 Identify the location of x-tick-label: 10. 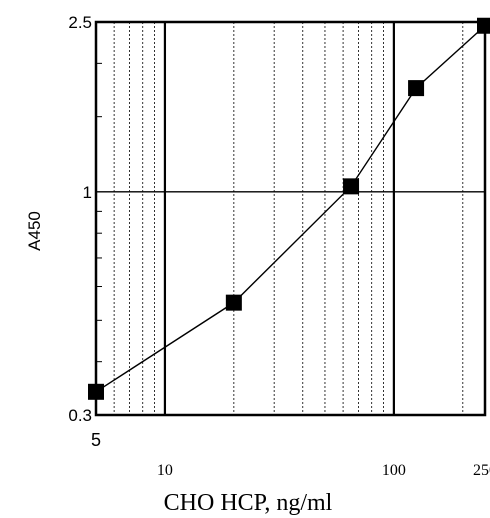
(165, 470).